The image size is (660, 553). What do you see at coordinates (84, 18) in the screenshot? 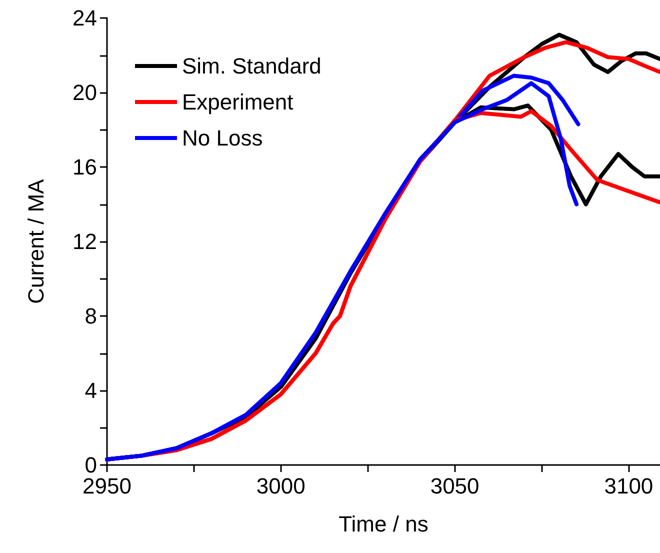
I see `y-tick-label: 24` at bounding box center [84, 18].